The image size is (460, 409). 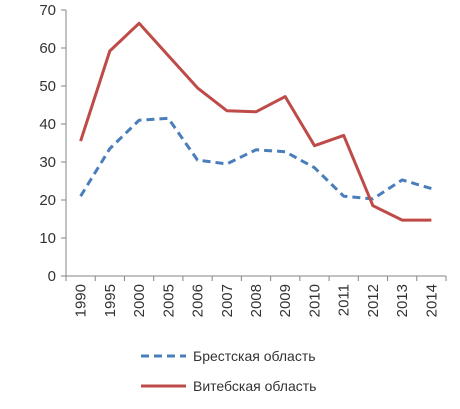 I want to click on x-tick-label: 2014, so click(x=431, y=300).